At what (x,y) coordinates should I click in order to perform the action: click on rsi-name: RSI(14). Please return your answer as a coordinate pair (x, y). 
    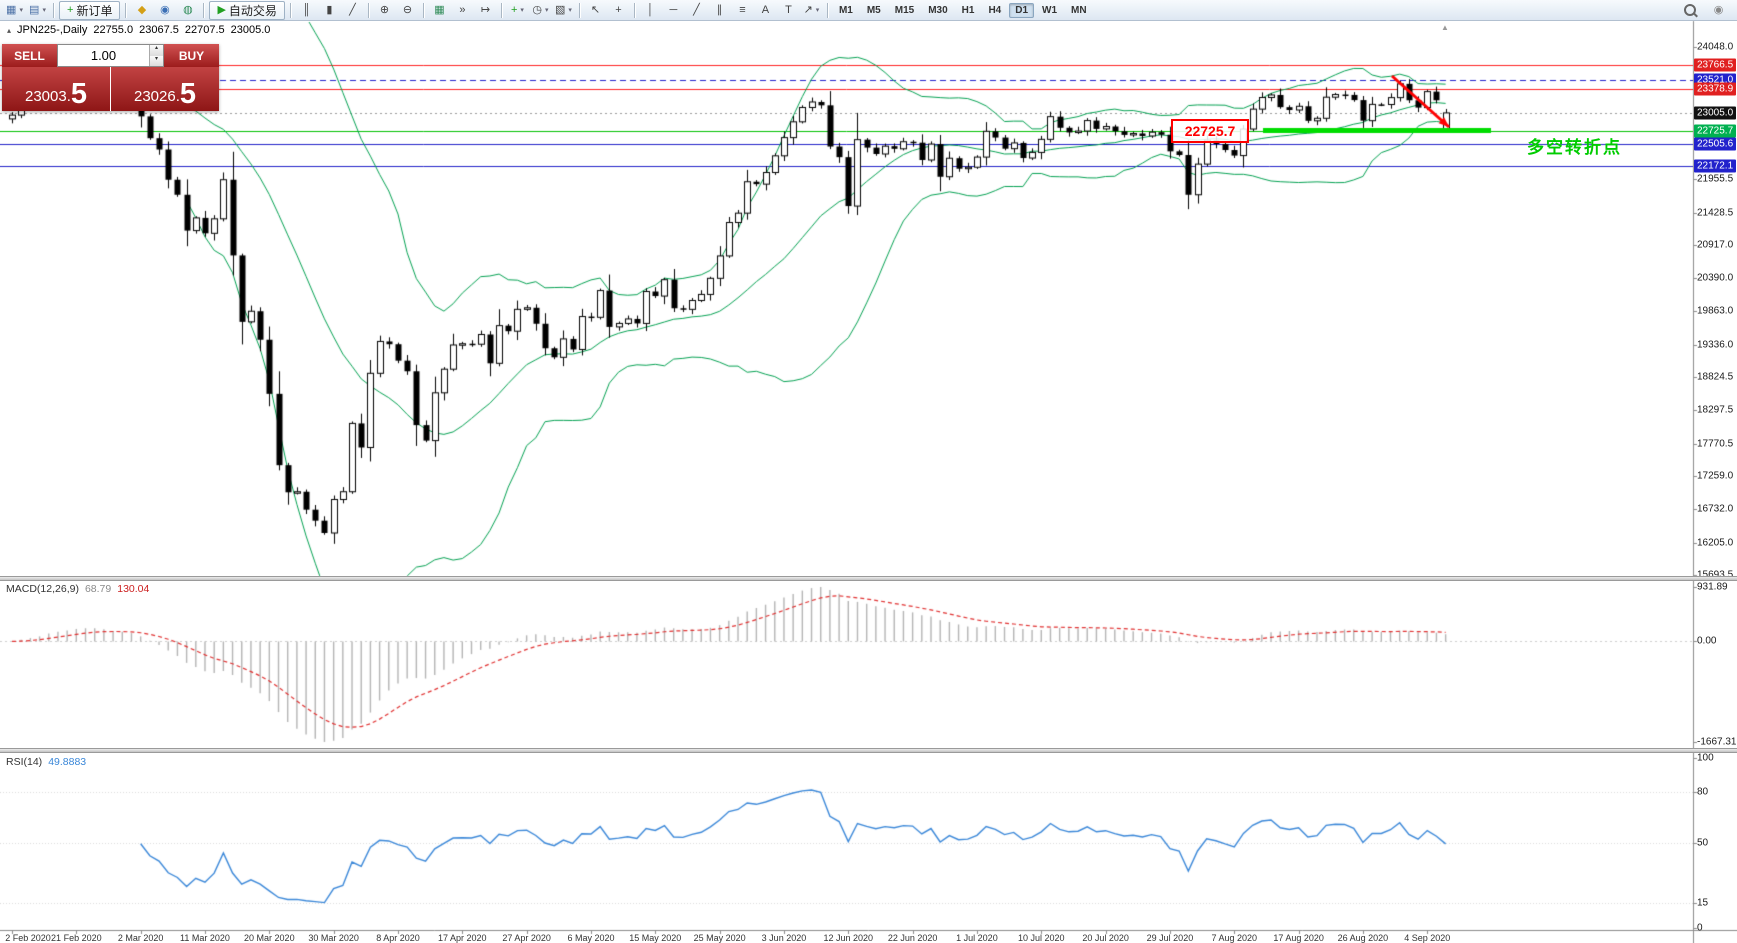
    Looking at the image, I should click on (24, 762).